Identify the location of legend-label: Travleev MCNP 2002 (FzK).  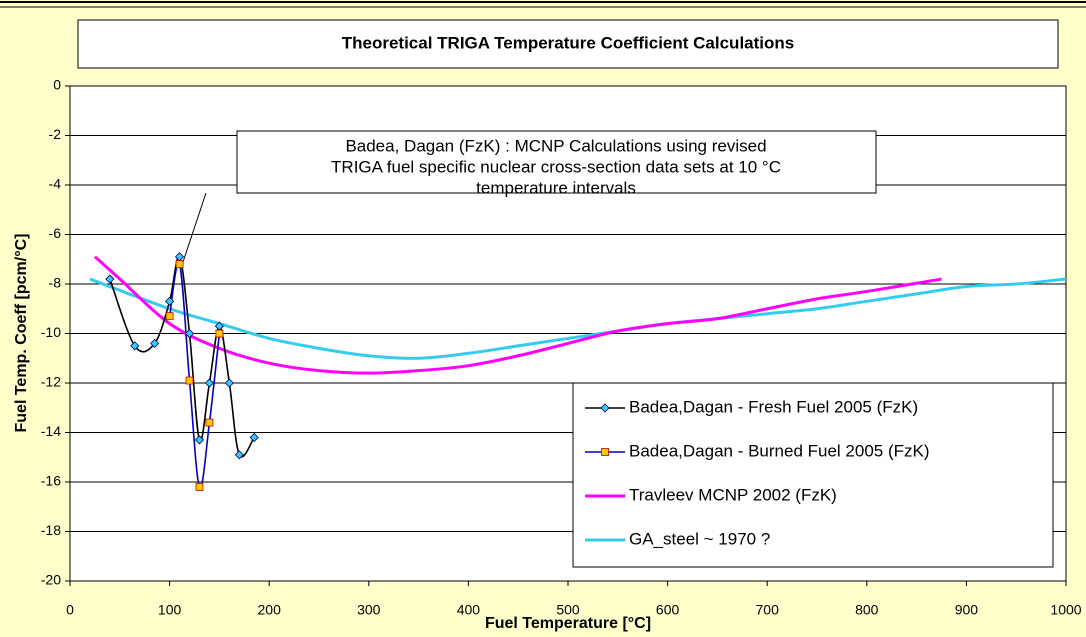
(733, 494).